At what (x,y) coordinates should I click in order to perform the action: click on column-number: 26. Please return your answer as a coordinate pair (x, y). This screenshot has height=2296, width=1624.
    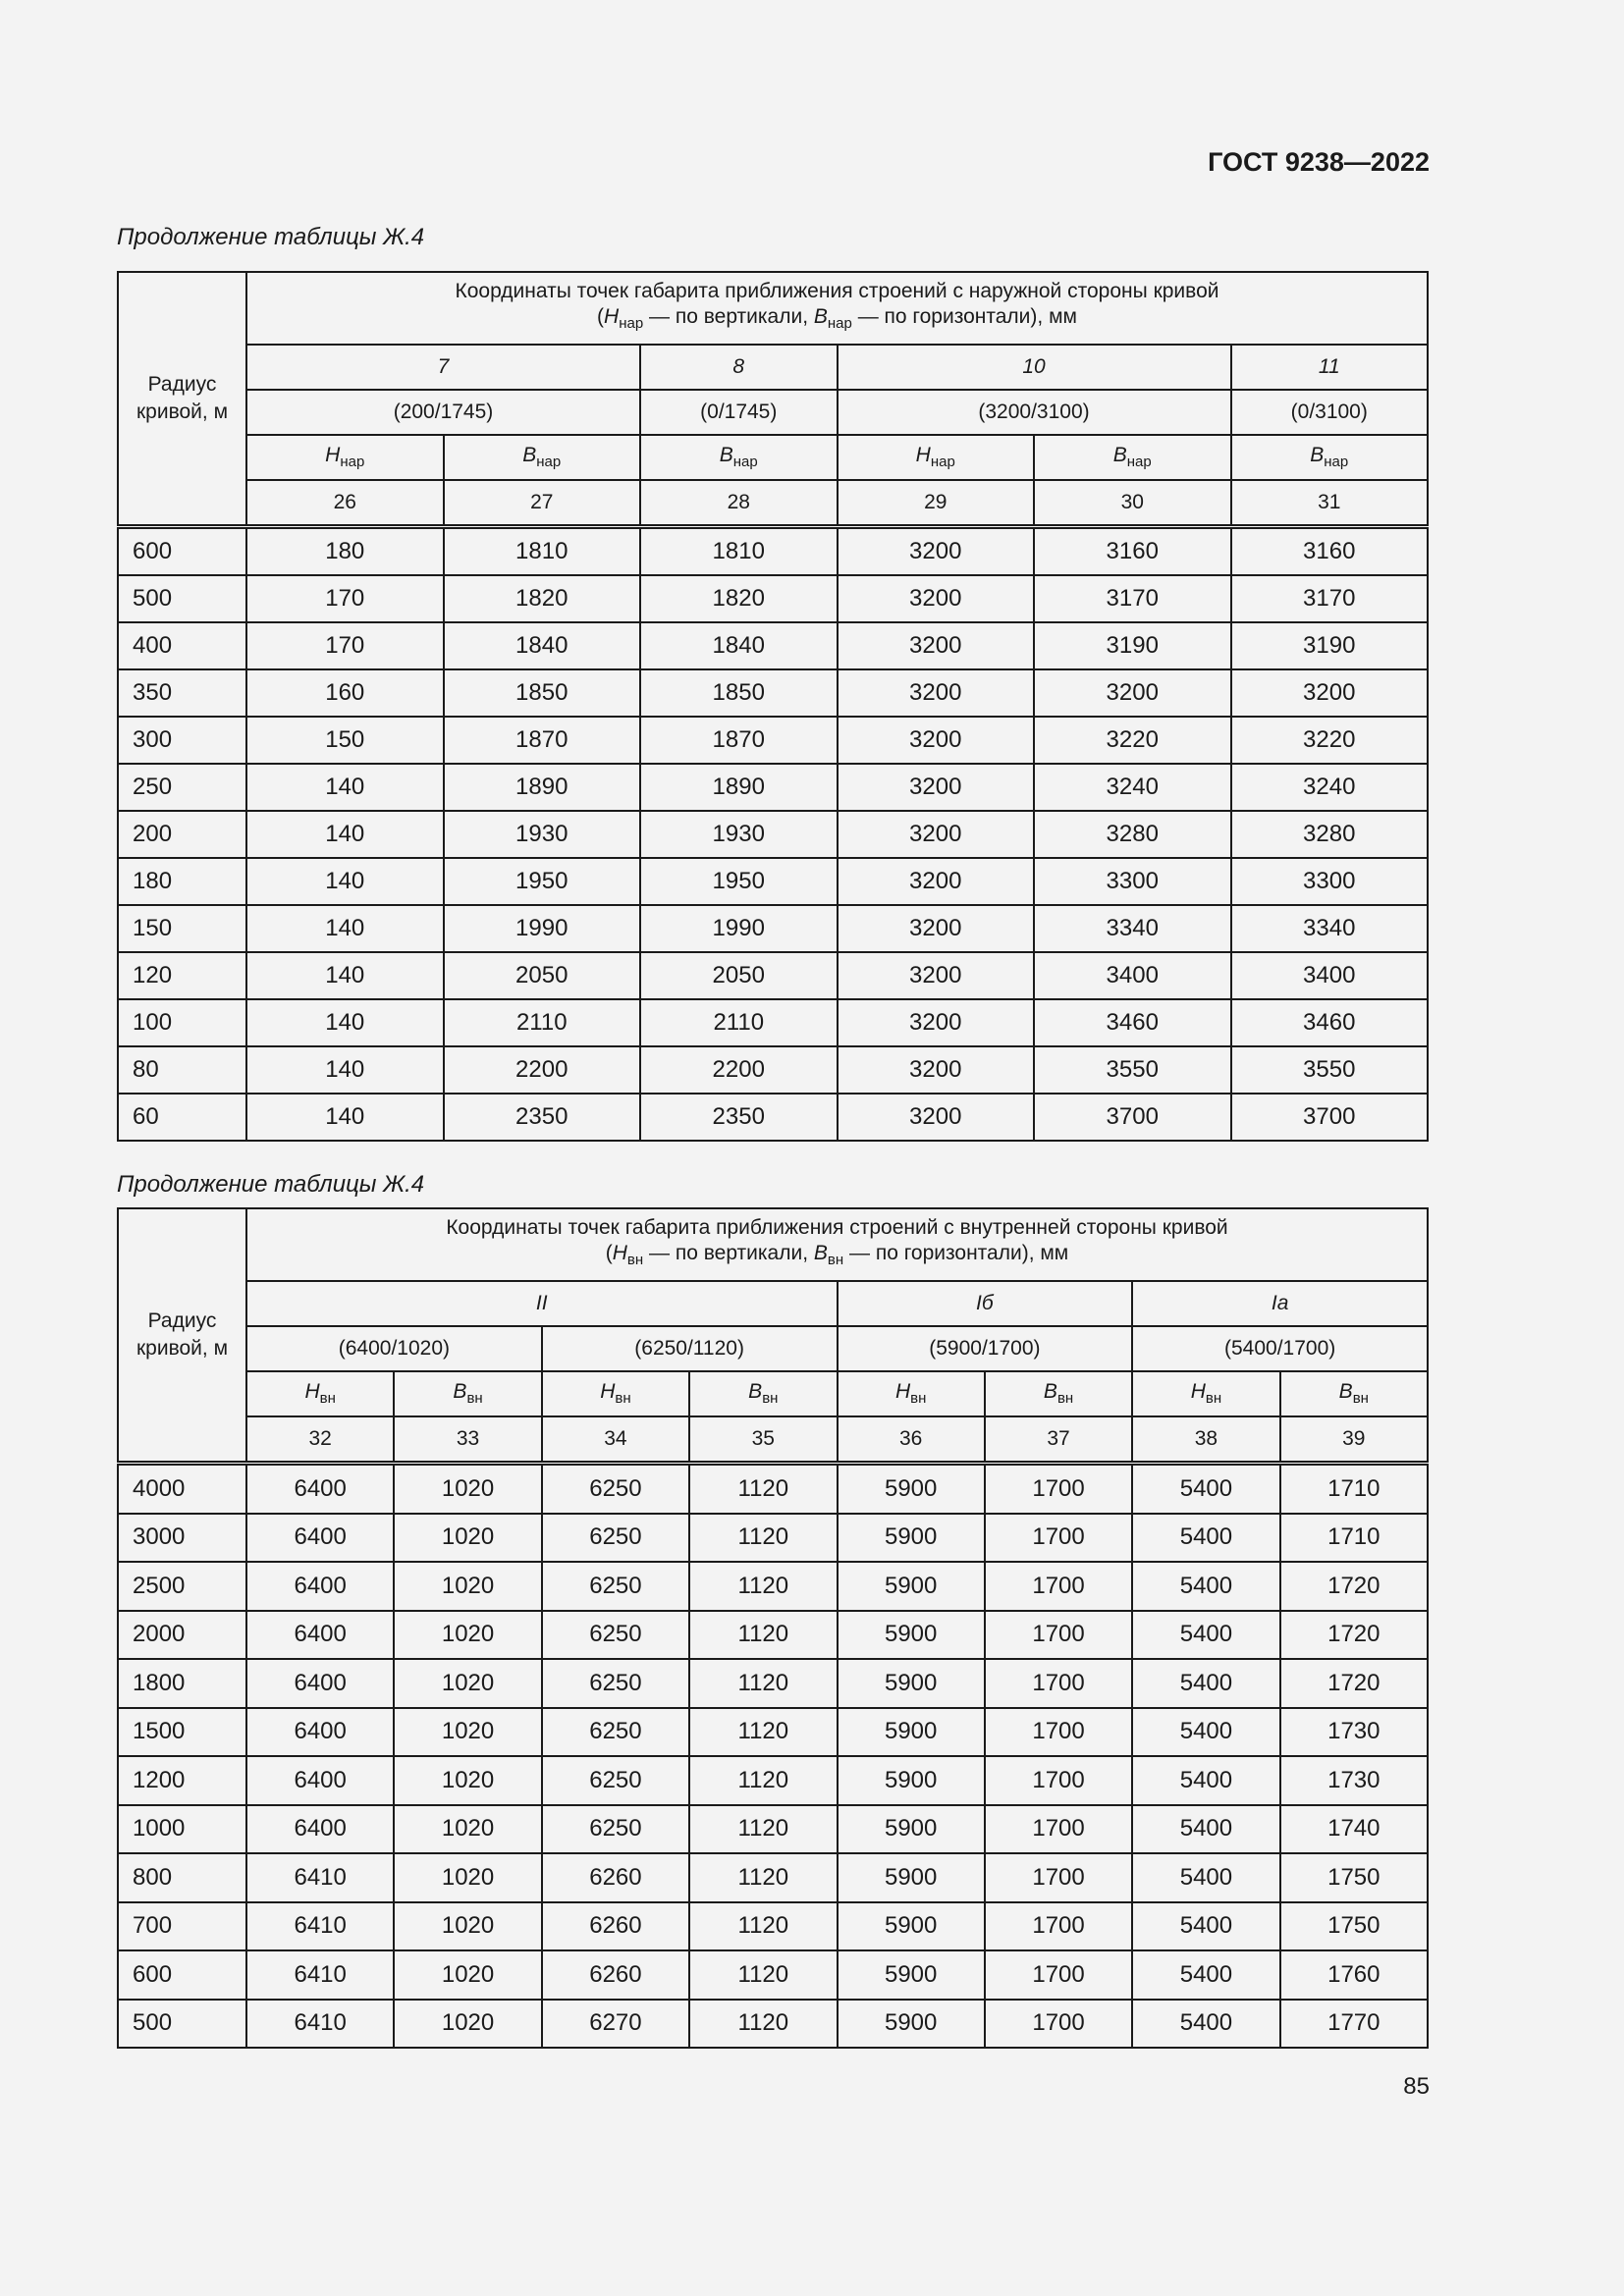
    Looking at the image, I should click on (345, 503).